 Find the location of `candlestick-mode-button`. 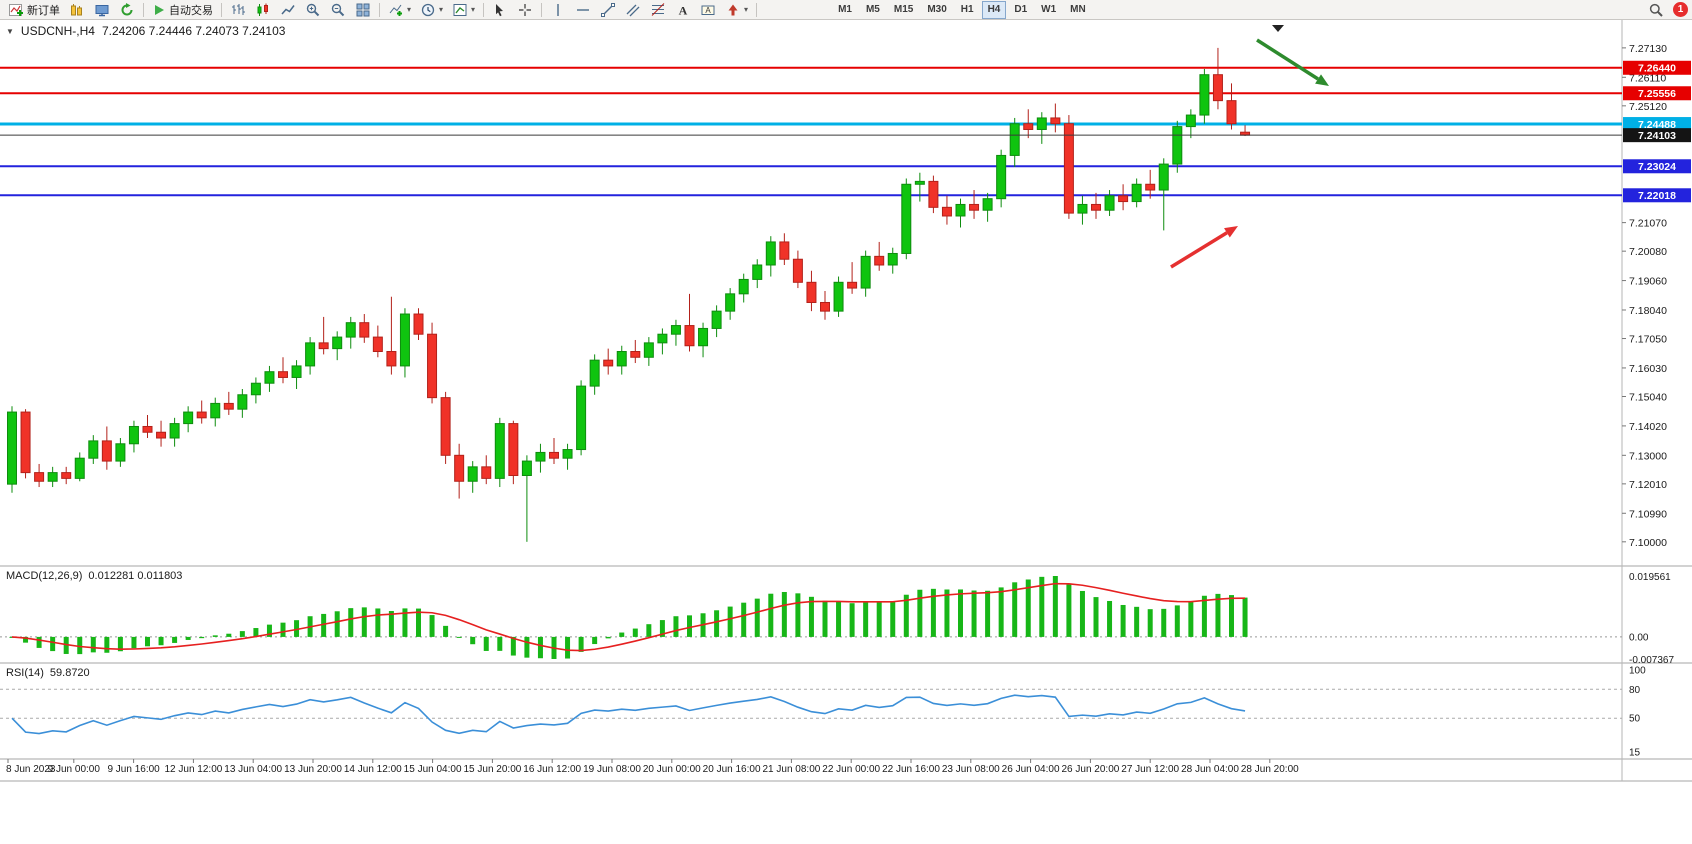

candlestick-mode-button is located at coordinates (263, 10).